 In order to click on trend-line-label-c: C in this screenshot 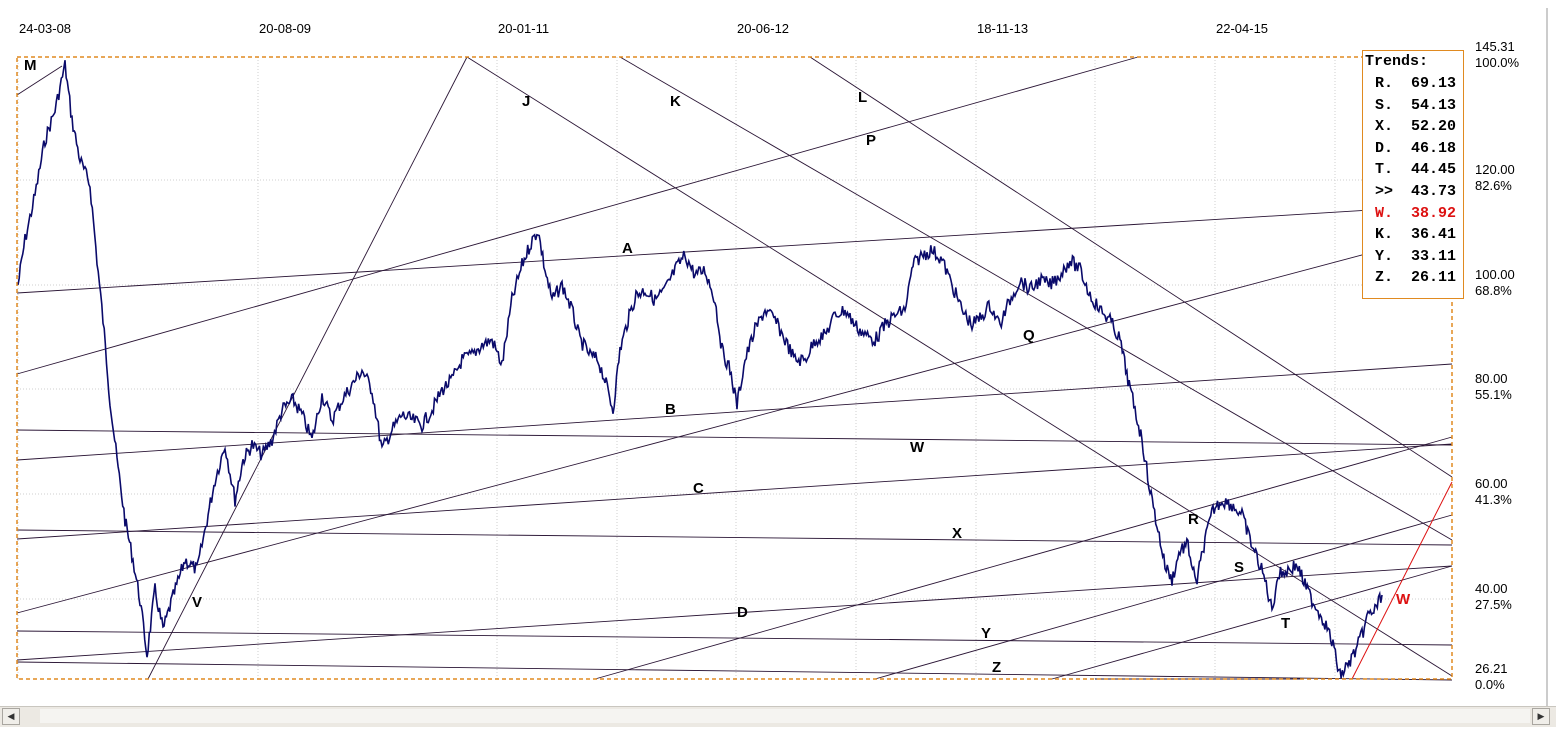, I will do `click(698, 488)`.